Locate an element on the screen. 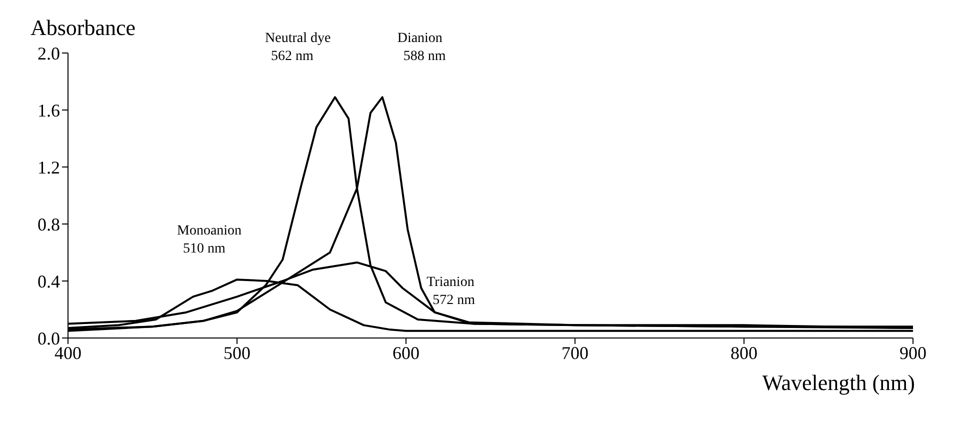 This screenshot has height=426, width=963. y-tick-label: 0.8 is located at coordinates (49, 224).